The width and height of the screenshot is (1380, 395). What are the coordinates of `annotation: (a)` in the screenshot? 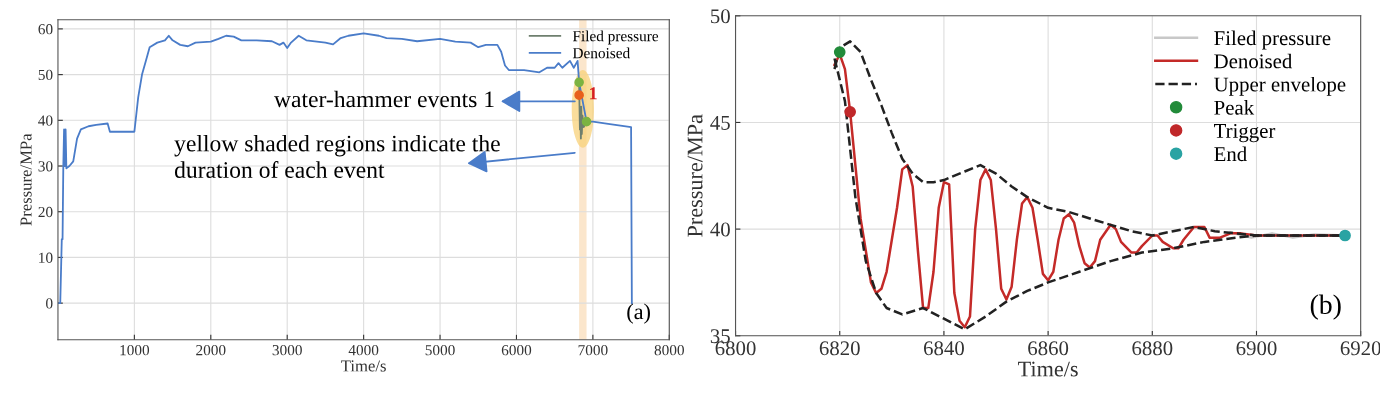 It's located at (638, 313).